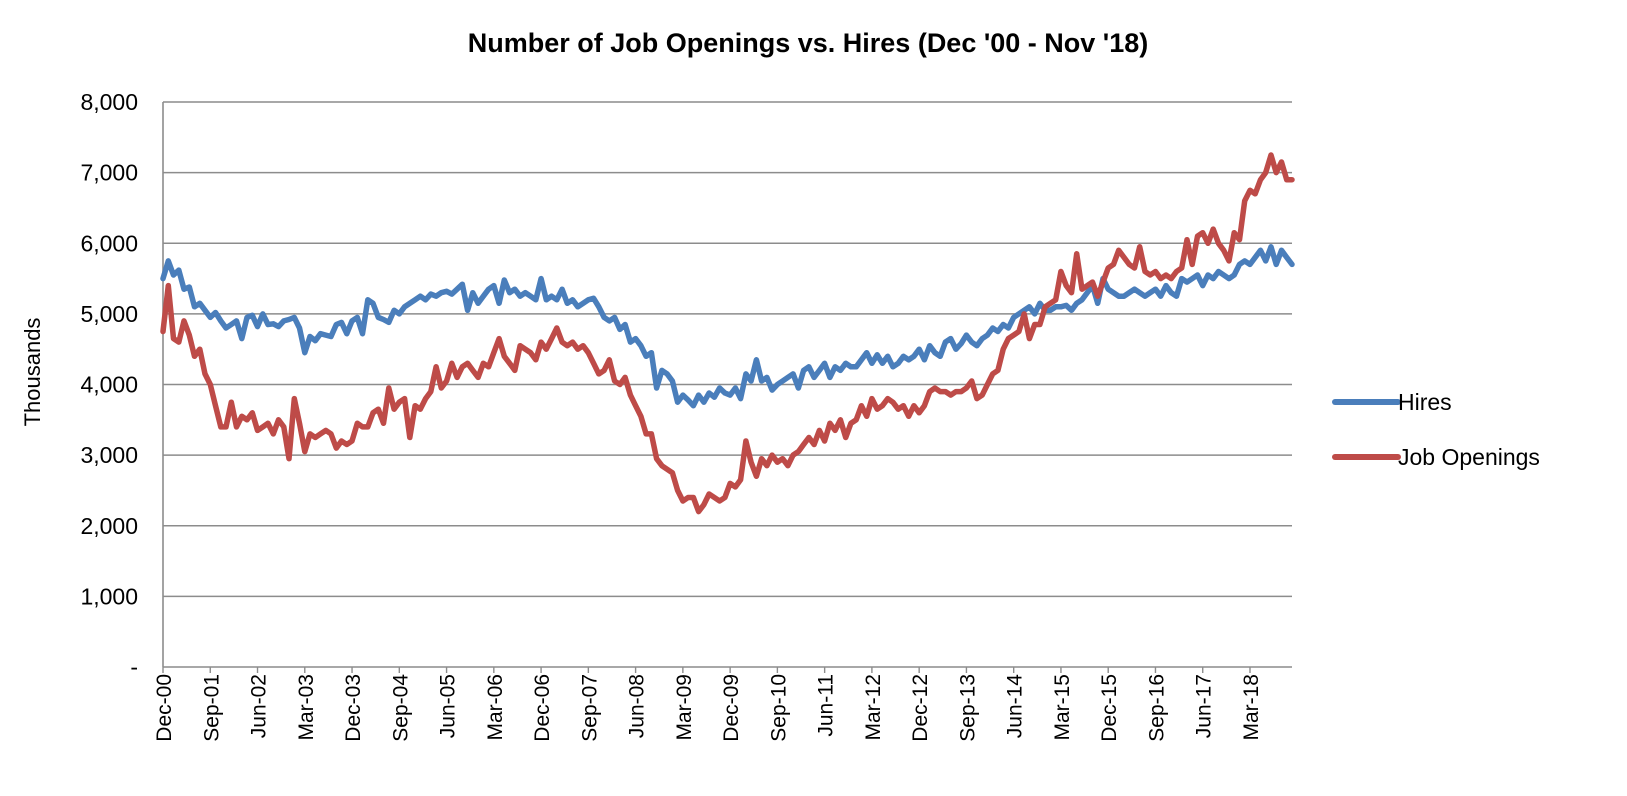 Image resolution: width=1627 pixels, height=796 pixels. Describe the element at coordinates (778, 708) in the screenshot. I see `x-tick-label: Sep-10` at that location.